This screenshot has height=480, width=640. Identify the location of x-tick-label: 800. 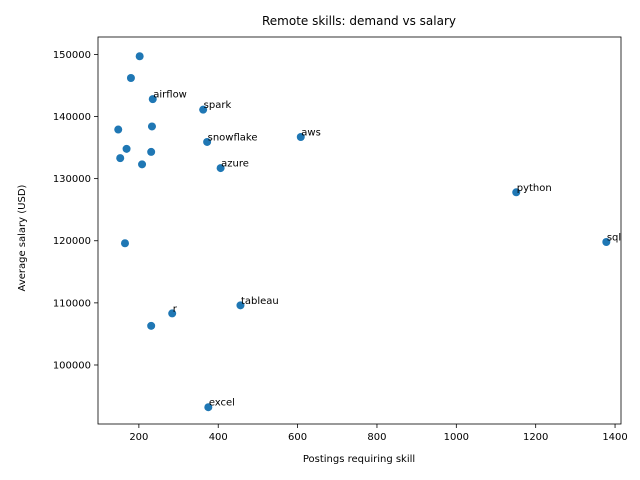
(376, 437).